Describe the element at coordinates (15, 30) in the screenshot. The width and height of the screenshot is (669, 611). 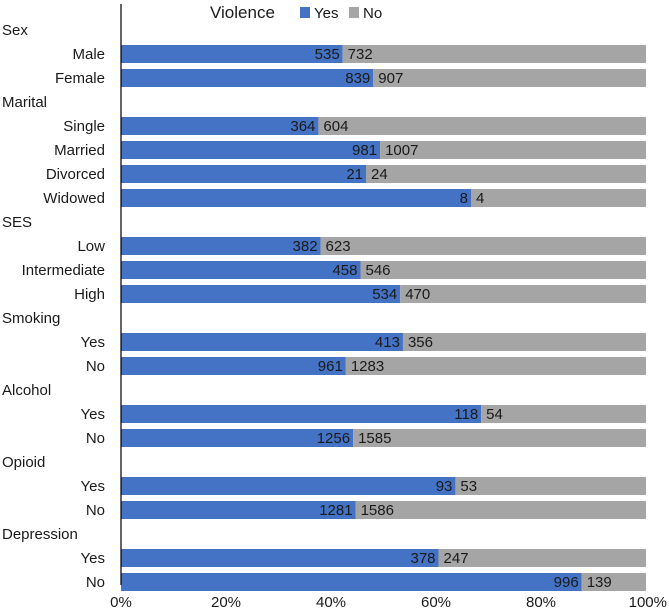
I see `group-label-sex: Sex` at that location.